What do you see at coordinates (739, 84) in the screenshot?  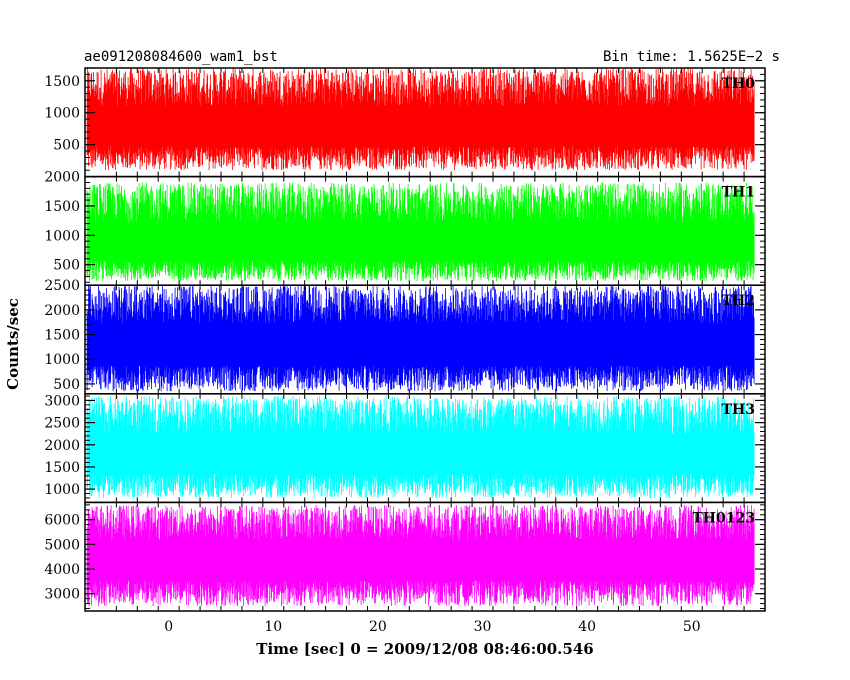 I see `panel-label-th0: TH0` at bounding box center [739, 84].